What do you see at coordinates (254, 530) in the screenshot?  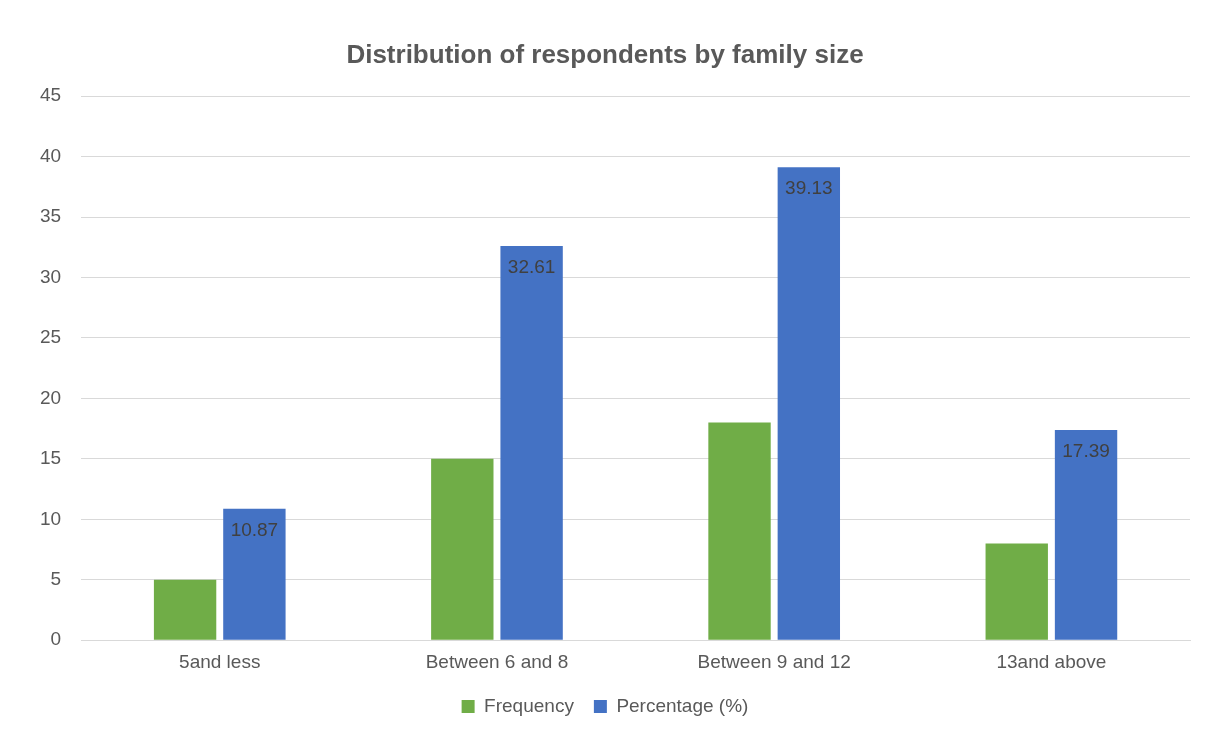 I see `data-label: 10.87` at bounding box center [254, 530].